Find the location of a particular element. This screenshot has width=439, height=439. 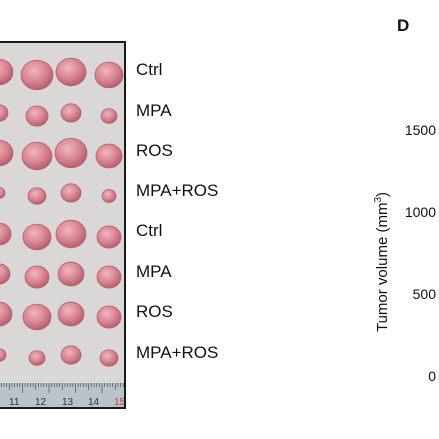

ruler-number-highlight: 15 is located at coordinates (120, 402).